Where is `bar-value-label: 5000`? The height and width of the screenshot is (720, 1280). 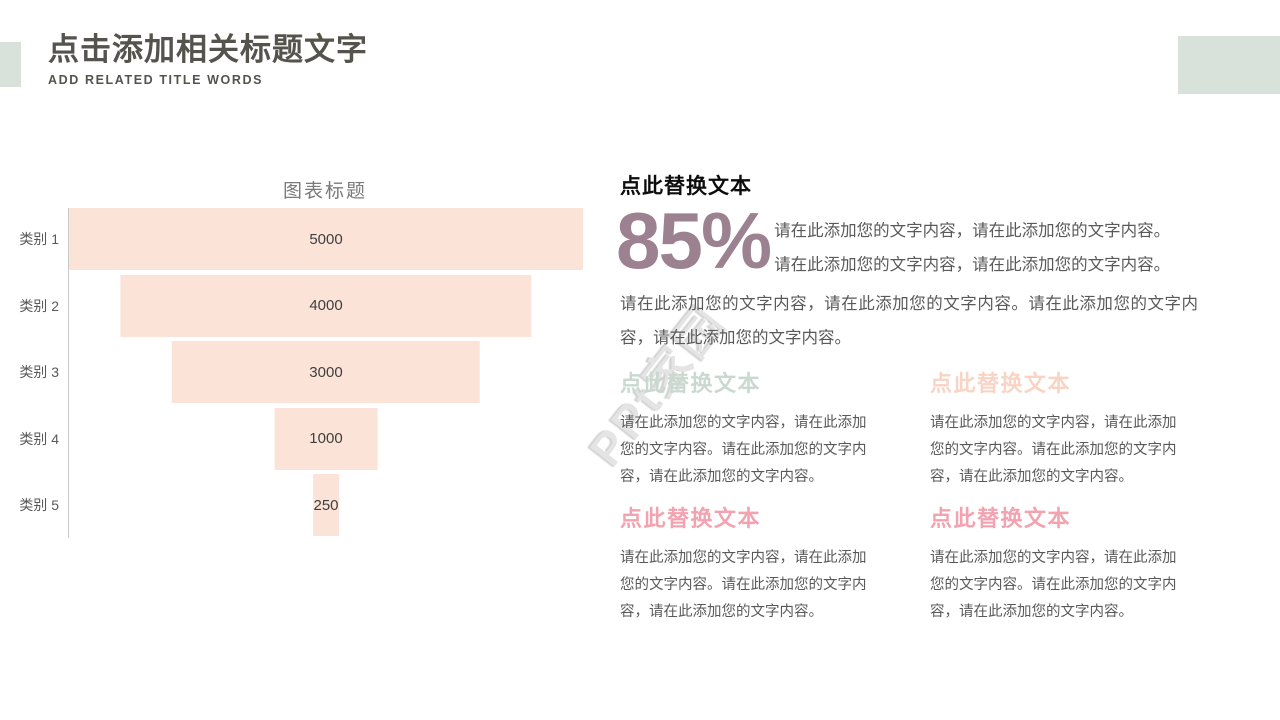
bar-value-label: 5000 is located at coordinates (326, 239).